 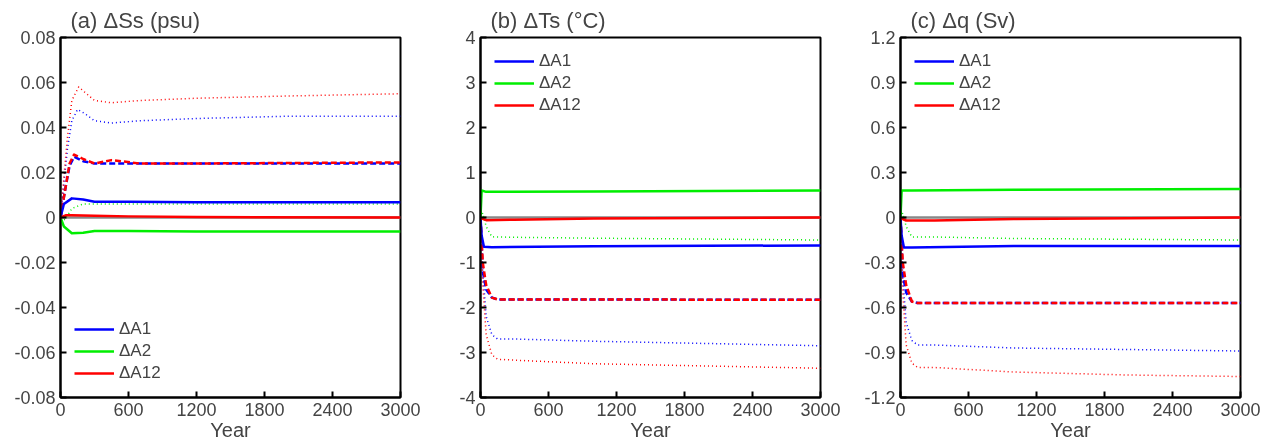 I want to click on chart-title: (c) Δq (Sv), so click(x=963, y=20).